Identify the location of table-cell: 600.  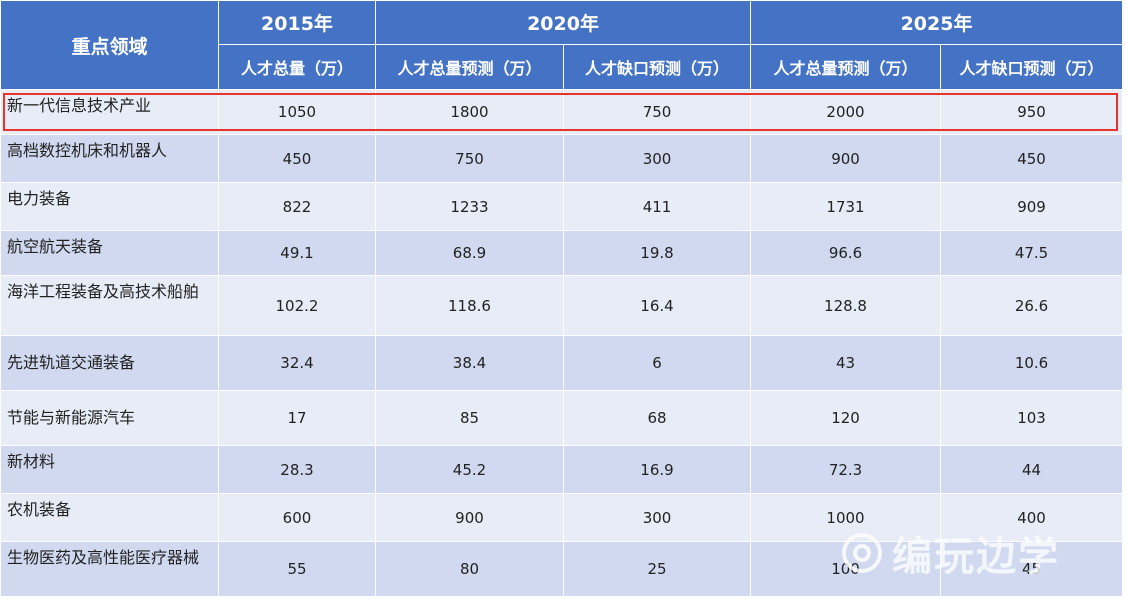
(297, 517).